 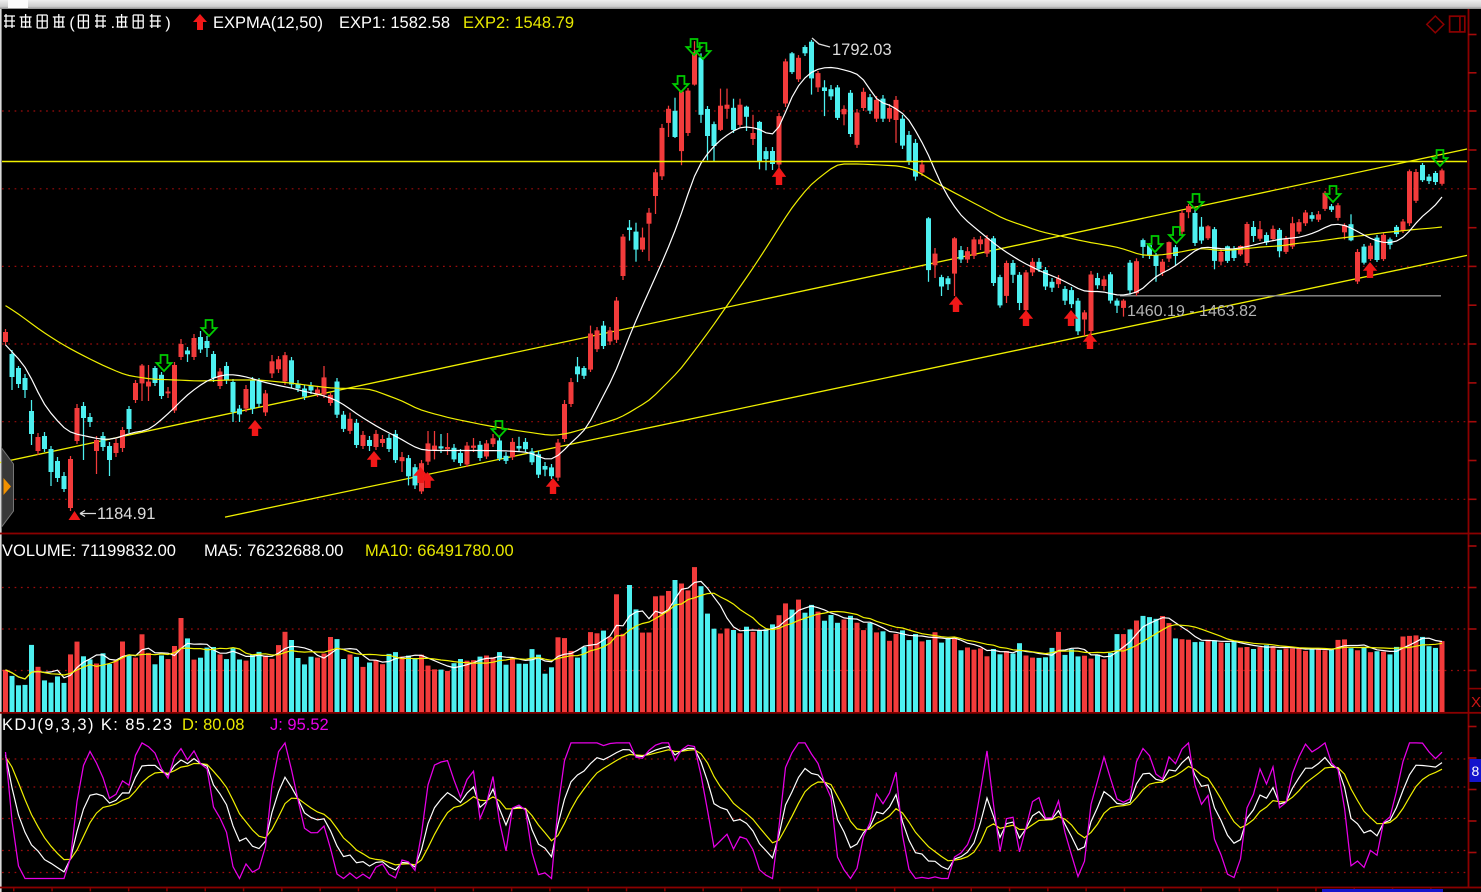 I want to click on svg-text: 8, so click(x=1476, y=771).